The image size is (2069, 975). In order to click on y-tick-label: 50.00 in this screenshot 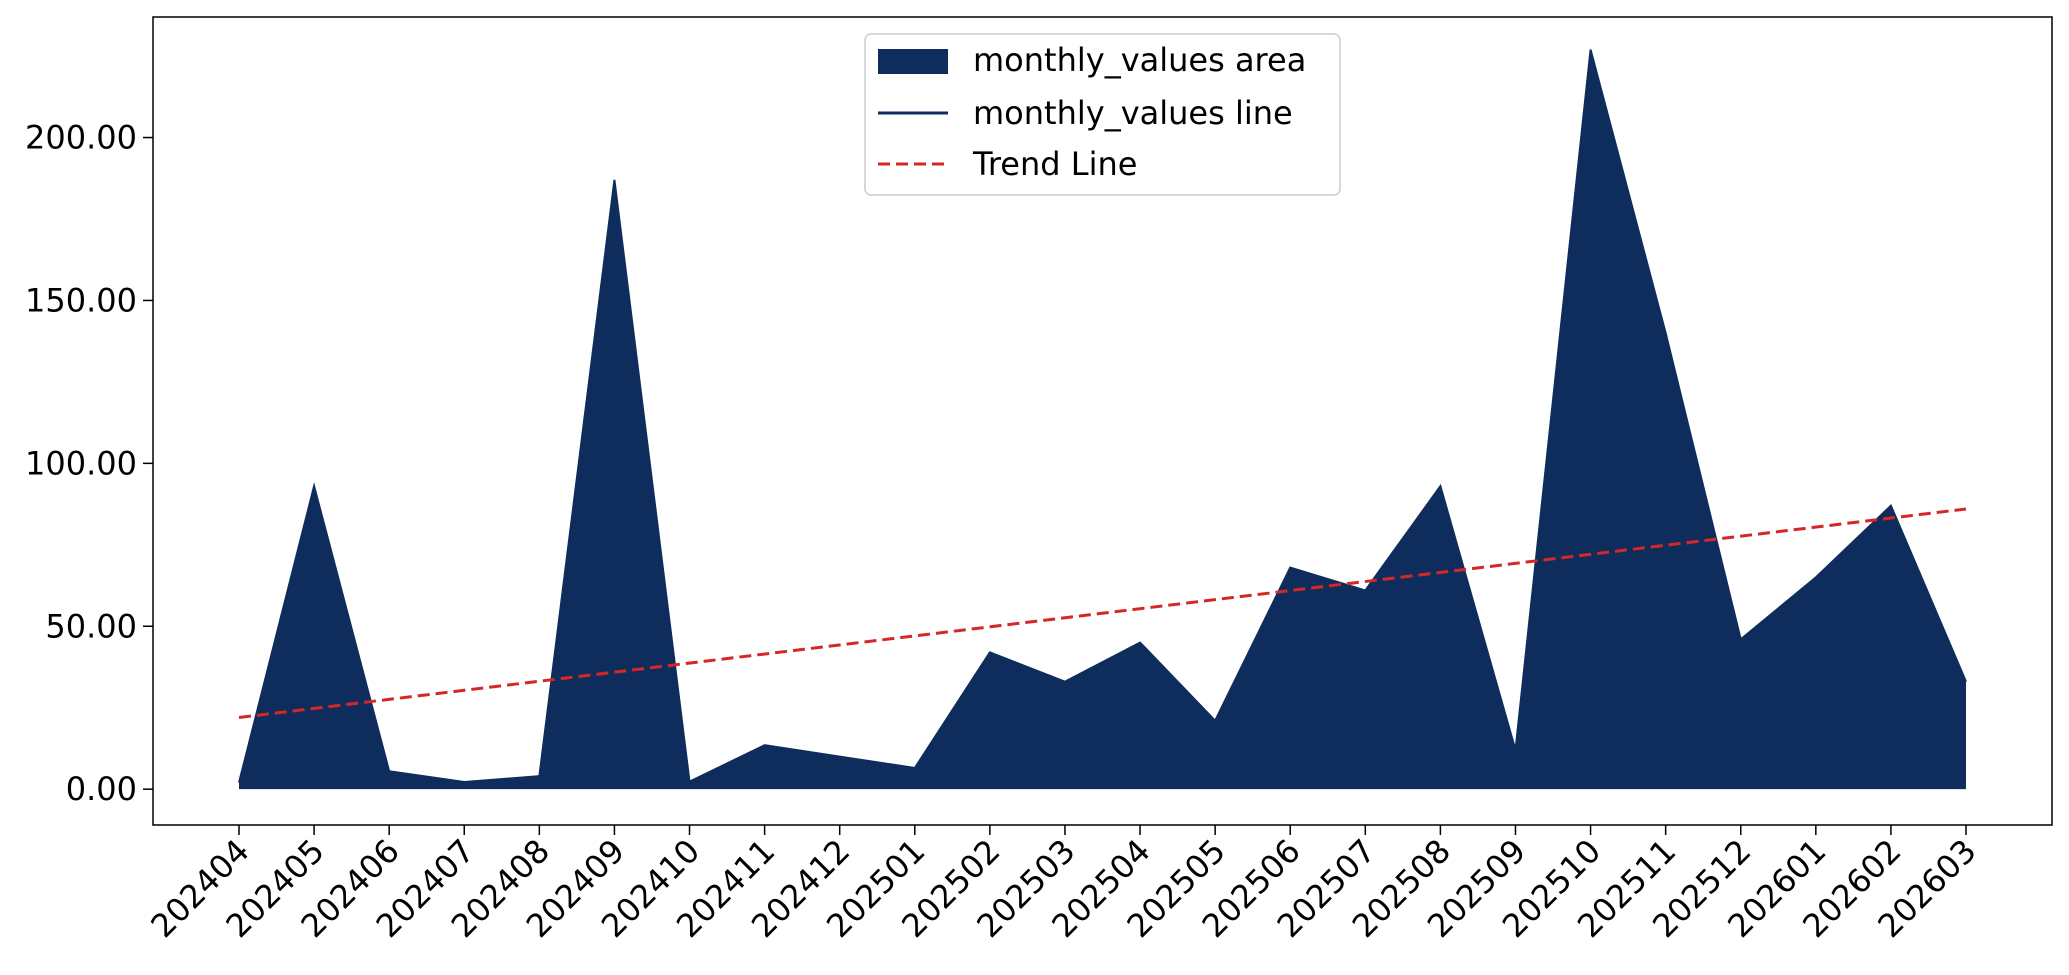, I will do `click(91, 626)`.